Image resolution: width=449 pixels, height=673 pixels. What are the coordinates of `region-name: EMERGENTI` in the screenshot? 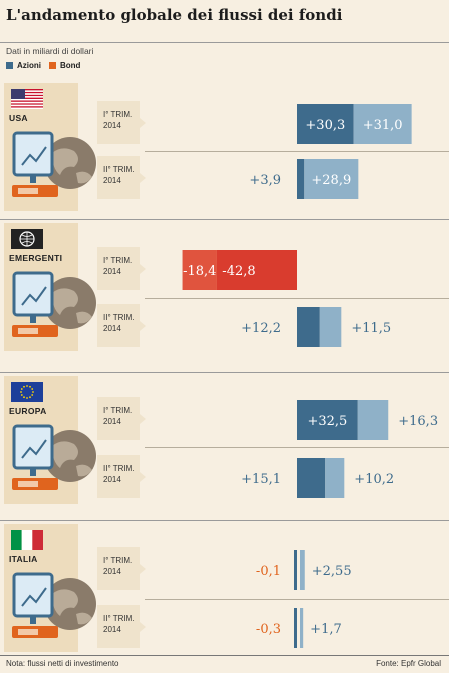 It's located at (36, 258).